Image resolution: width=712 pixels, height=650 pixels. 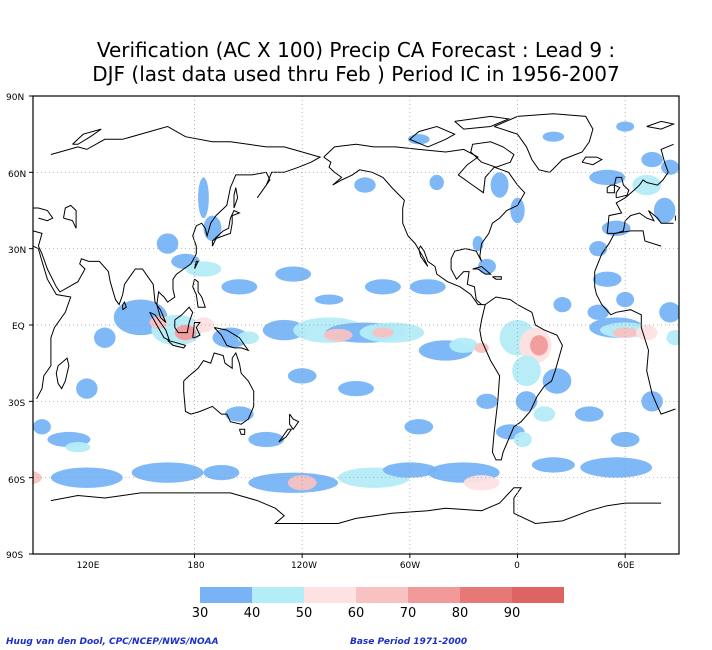 I want to click on legend-label: 40, so click(x=252, y=613).